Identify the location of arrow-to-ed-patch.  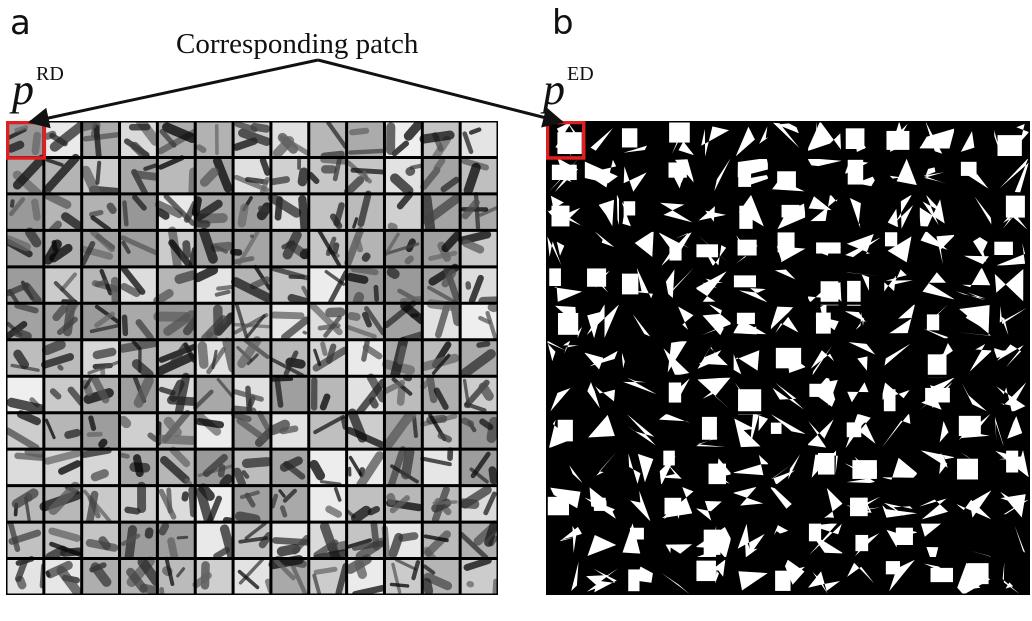
(440, 91).